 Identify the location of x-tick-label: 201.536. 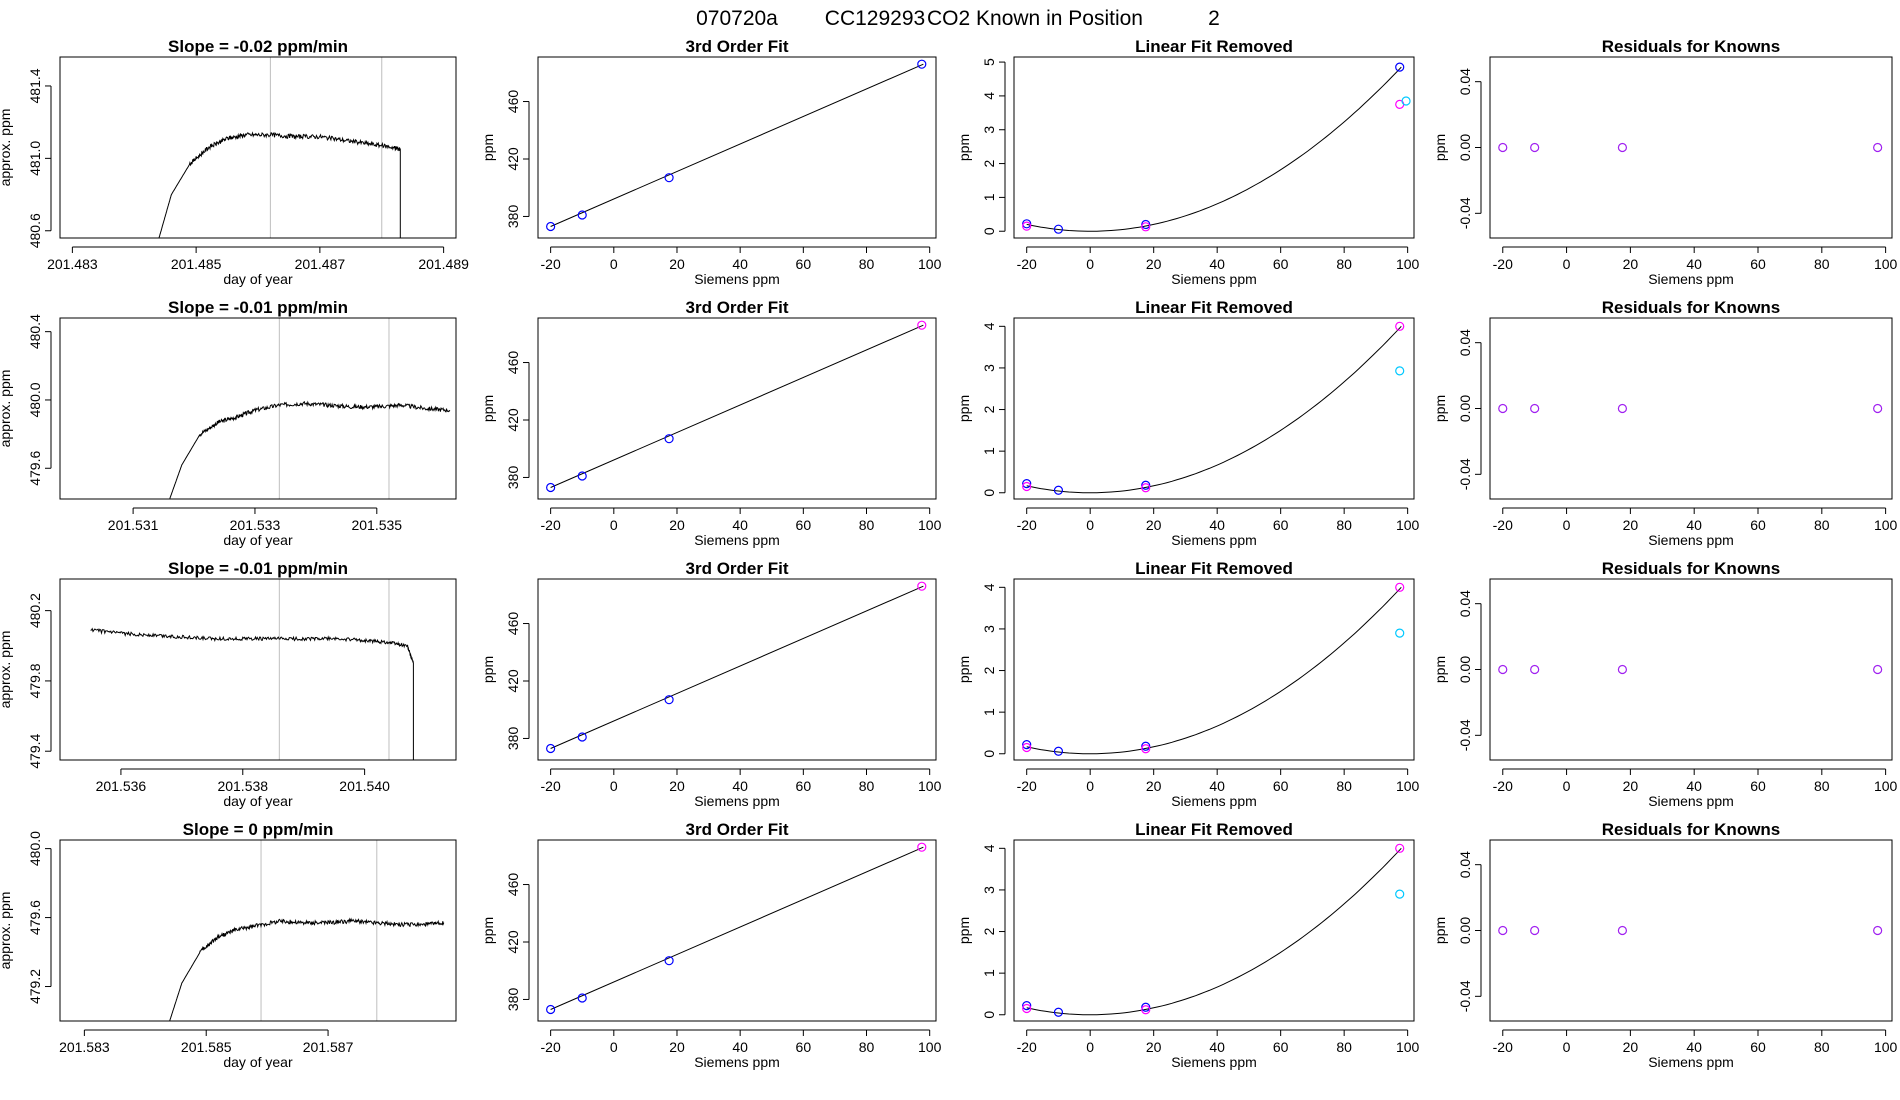
(121, 786).